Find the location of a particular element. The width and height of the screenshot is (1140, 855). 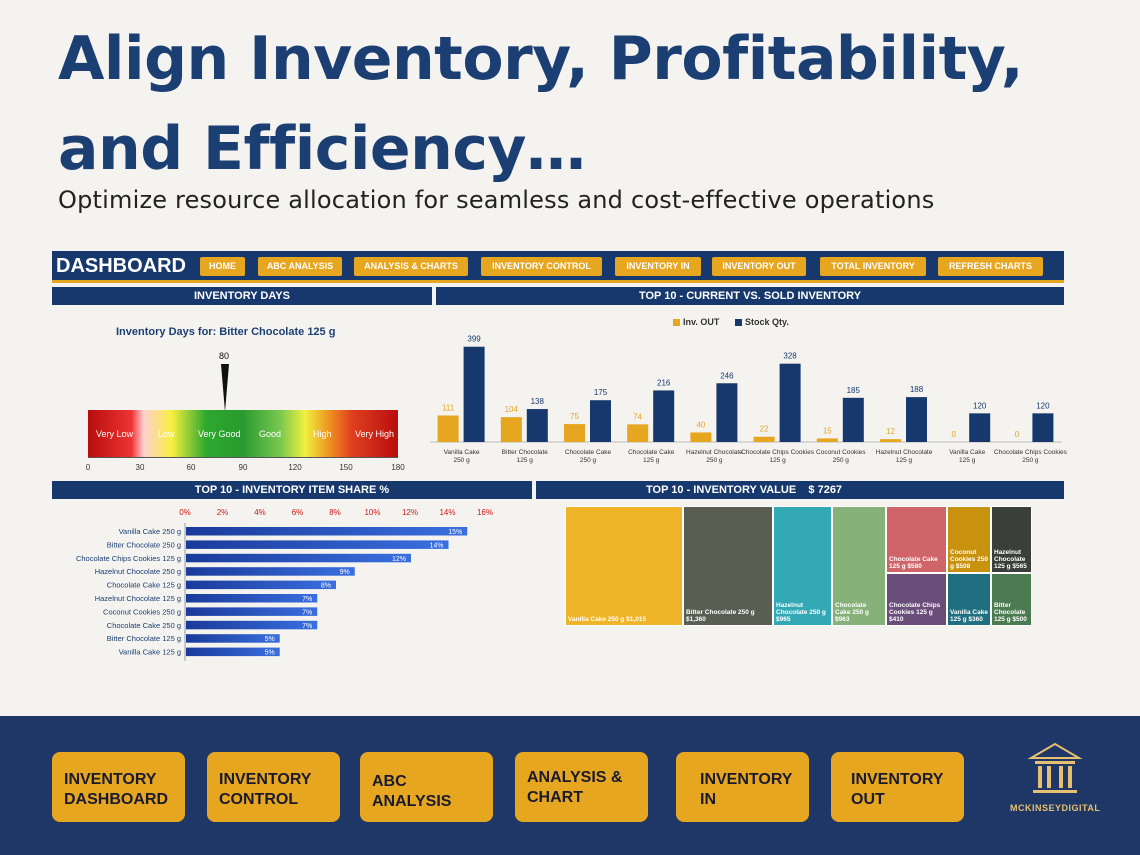

category-label: Hazelnut Chocolate 250 g is located at coordinates (138, 571).